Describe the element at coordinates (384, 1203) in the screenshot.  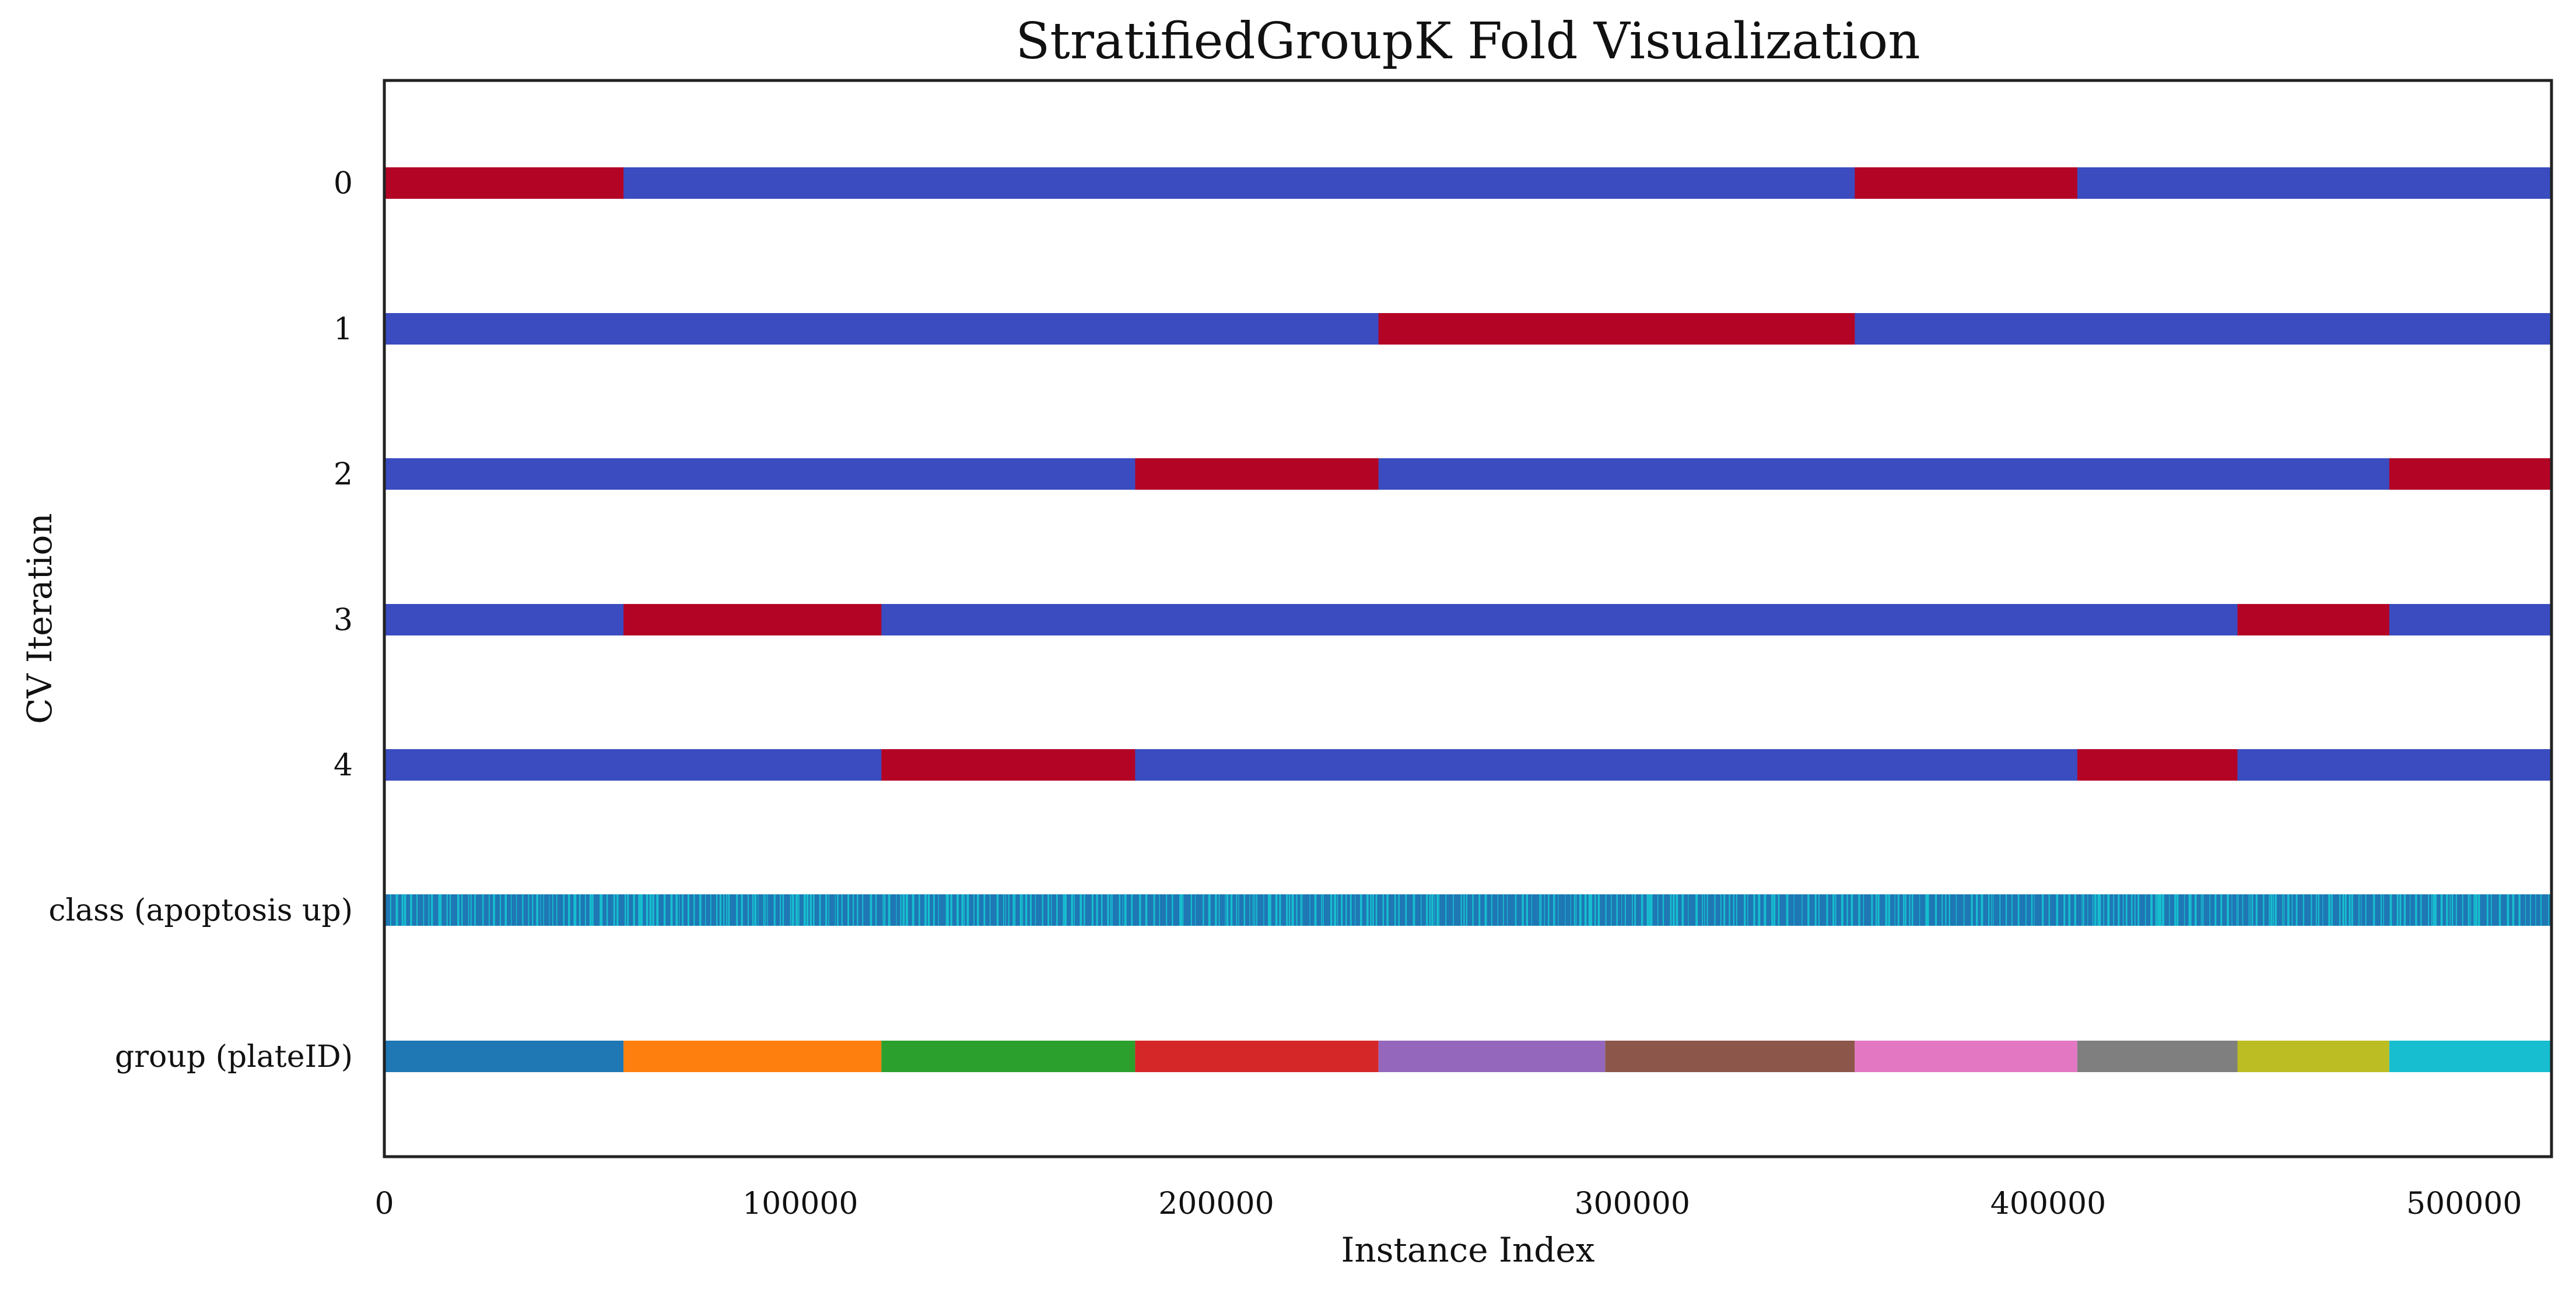
I see `x-tick-label: 0` at that location.